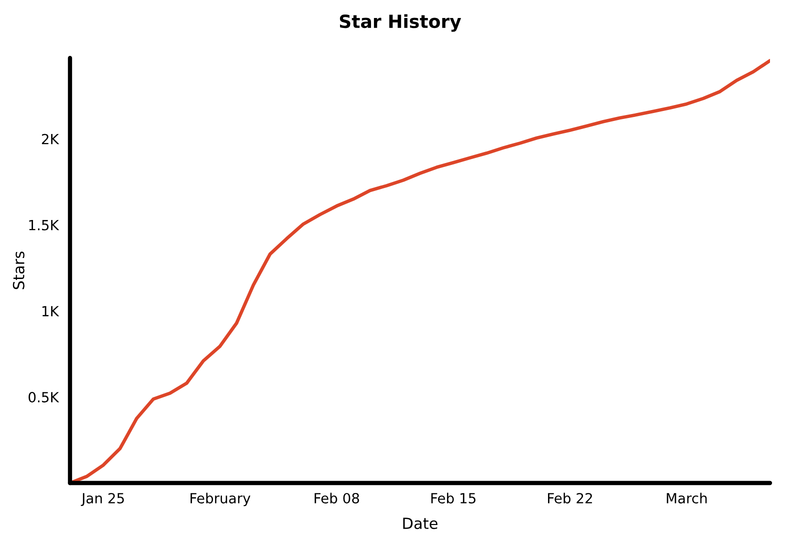  What do you see at coordinates (220, 499) in the screenshot?
I see `x-tick-label: February` at bounding box center [220, 499].